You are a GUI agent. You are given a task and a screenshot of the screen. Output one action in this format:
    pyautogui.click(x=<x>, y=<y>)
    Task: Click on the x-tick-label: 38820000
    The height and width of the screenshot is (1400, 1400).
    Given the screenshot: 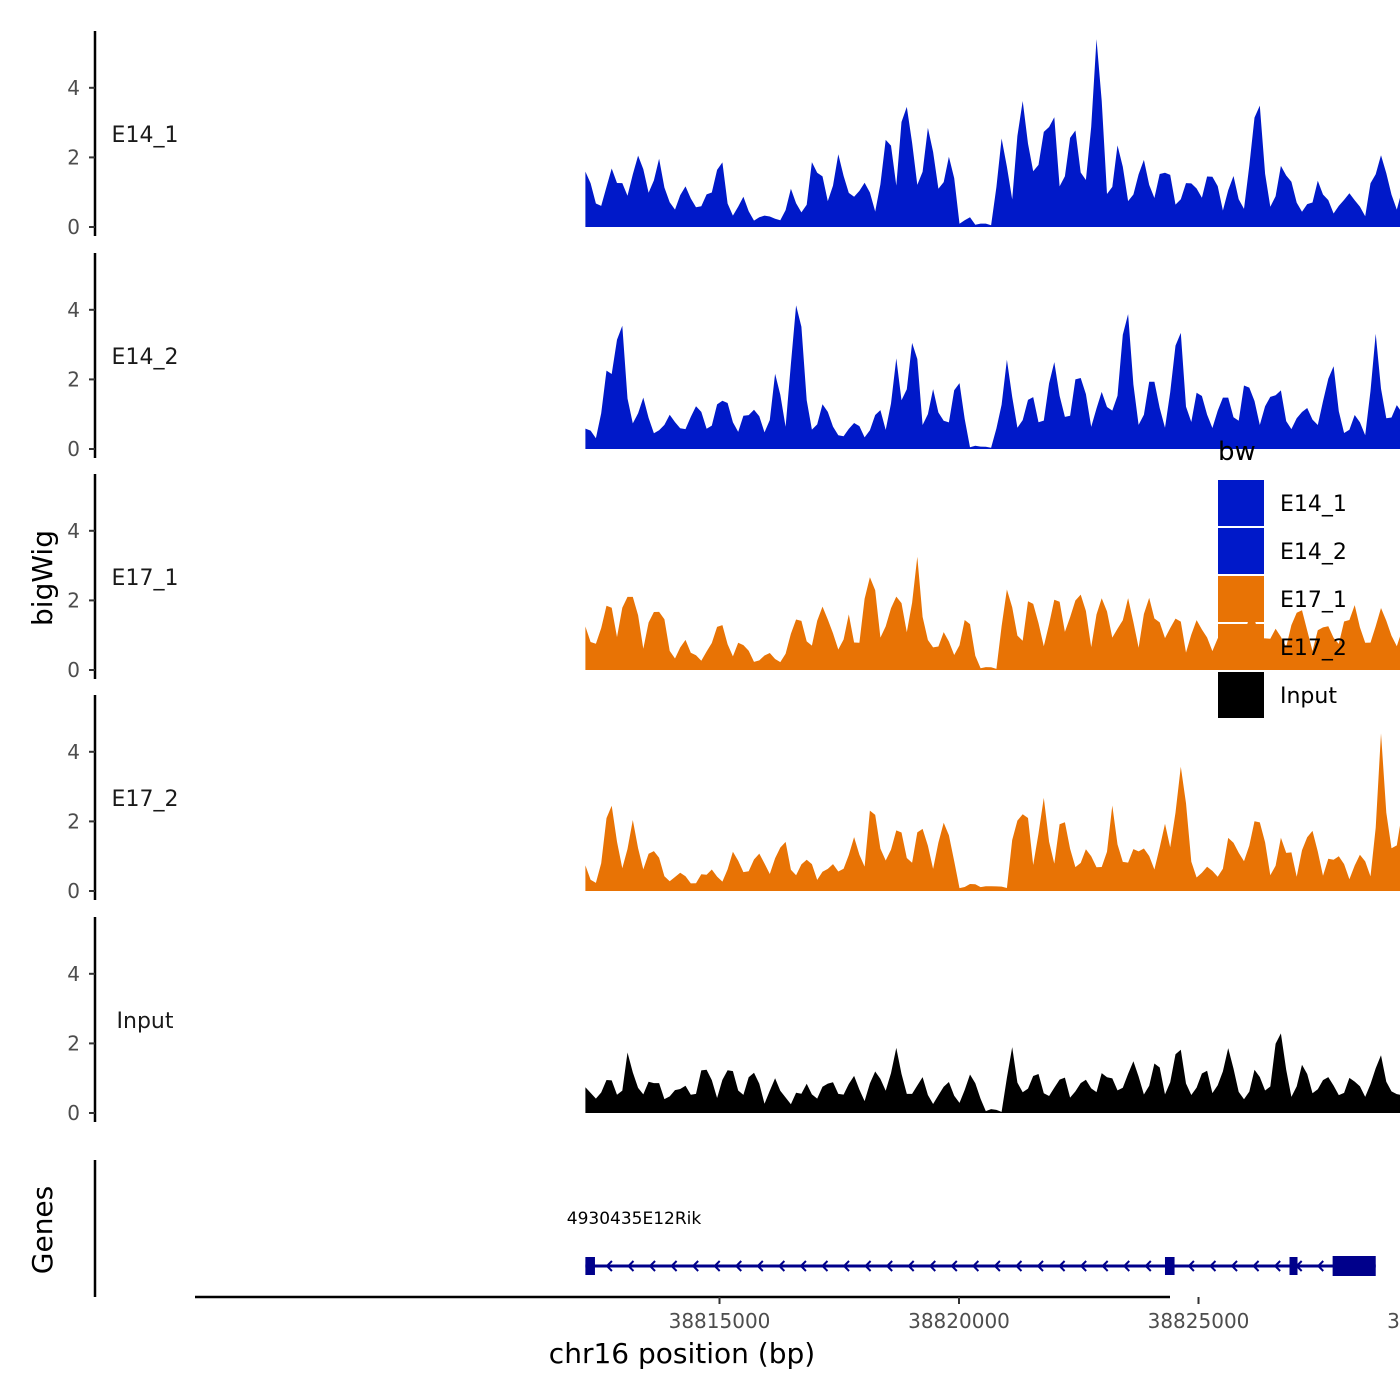 What is the action you would take?
    pyautogui.click(x=959, y=1321)
    